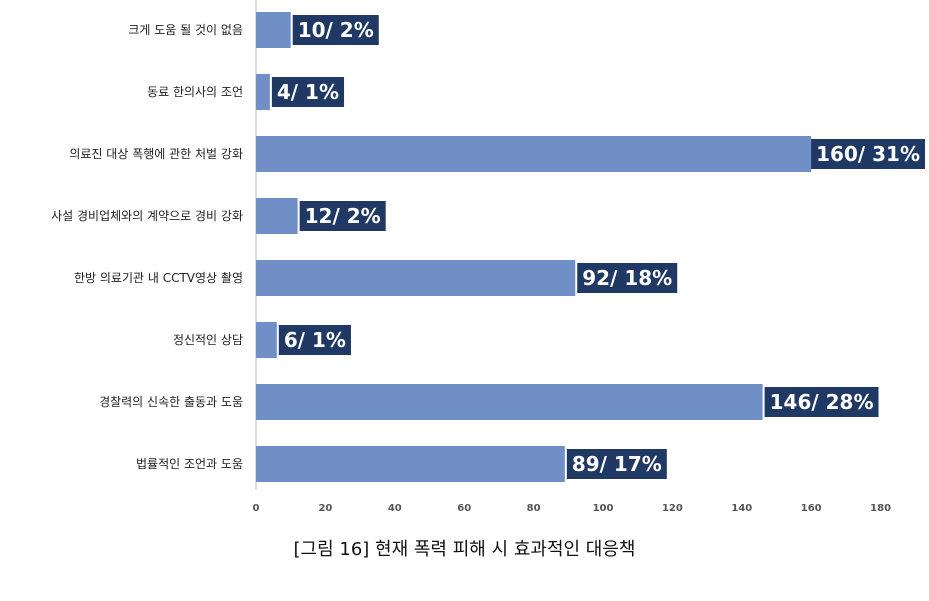 The height and width of the screenshot is (601, 929). What do you see at coordinates (672, 508) in the screenshot?
I see `x-tick-label: 120` at bounding box center [672, 508].